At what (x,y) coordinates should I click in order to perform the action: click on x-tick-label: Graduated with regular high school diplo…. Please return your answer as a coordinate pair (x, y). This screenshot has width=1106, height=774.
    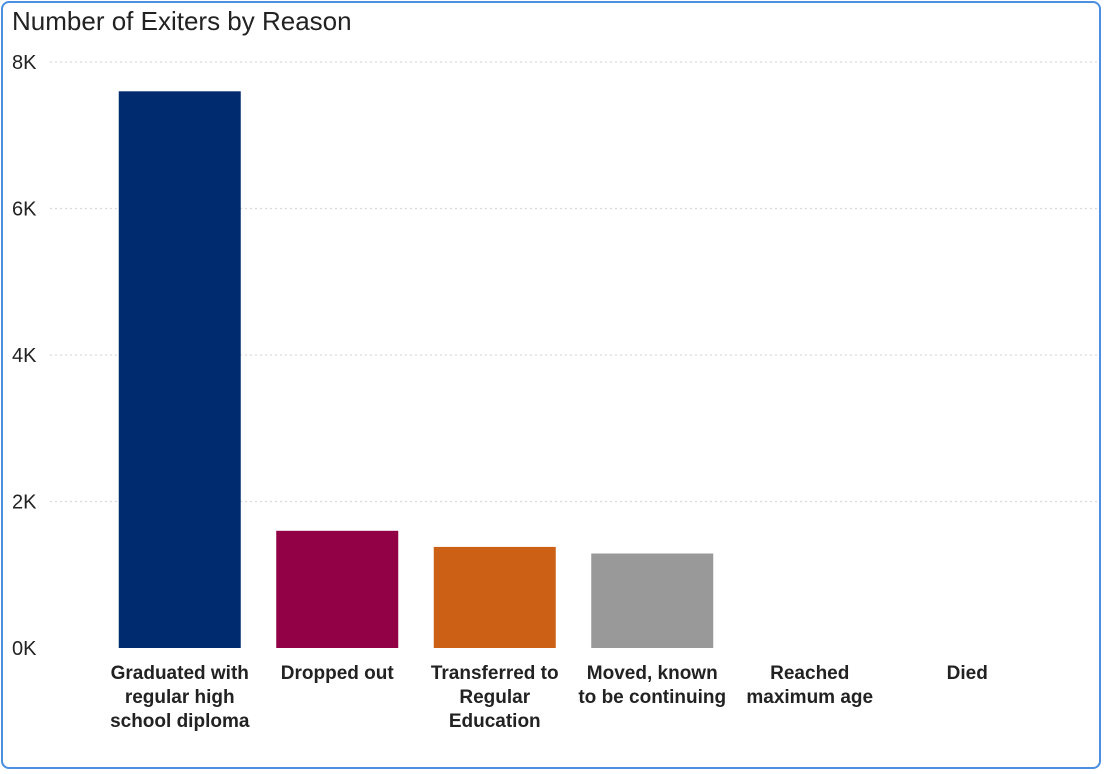
    Looking at the image, I should click on (180, 697).